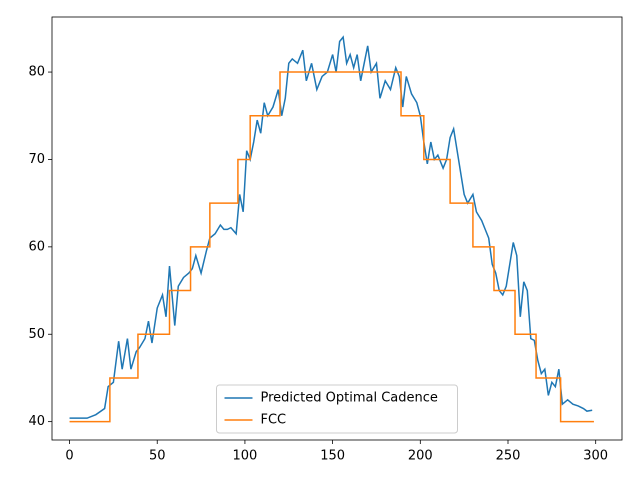 The height and width of the screenshot is (480, 640). What do you see at coordinates (274, 420) in the screenshot?
I see `legend-label: FCC` at bounding box center [274, 420].